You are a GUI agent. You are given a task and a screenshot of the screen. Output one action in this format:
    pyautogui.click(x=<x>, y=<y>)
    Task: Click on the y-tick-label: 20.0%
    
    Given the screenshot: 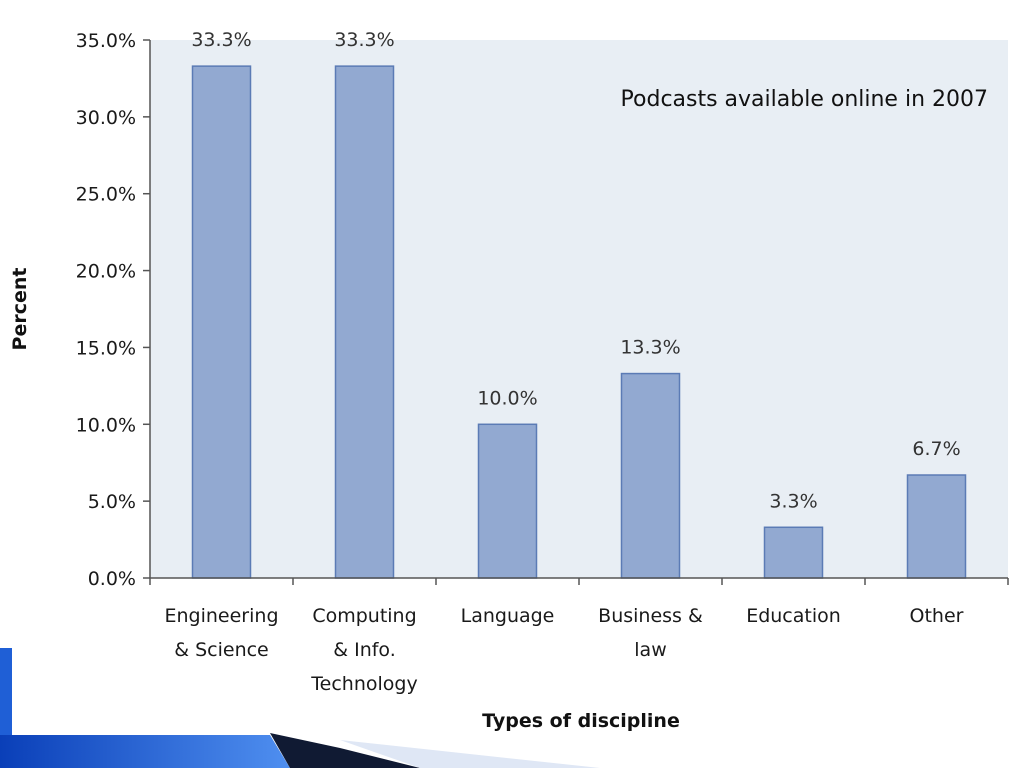 What is the action you would take?
    pyautogui.click(x=106, y=272)
    